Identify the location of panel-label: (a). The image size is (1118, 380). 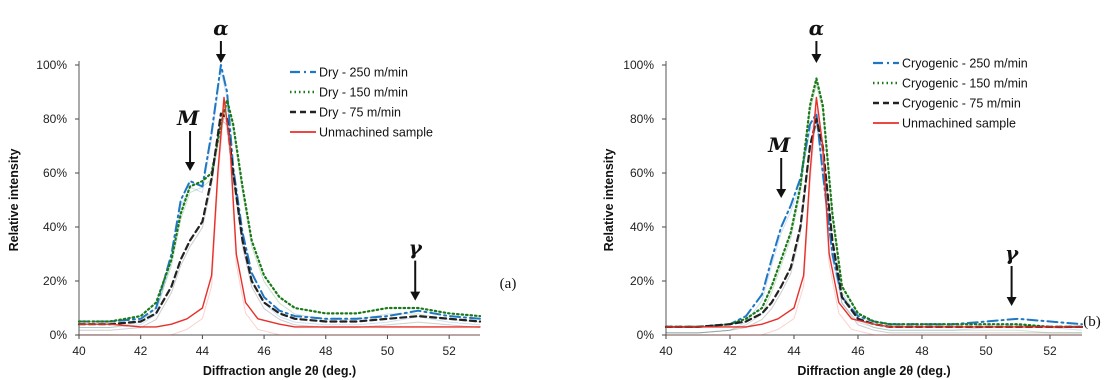
(508, 284).